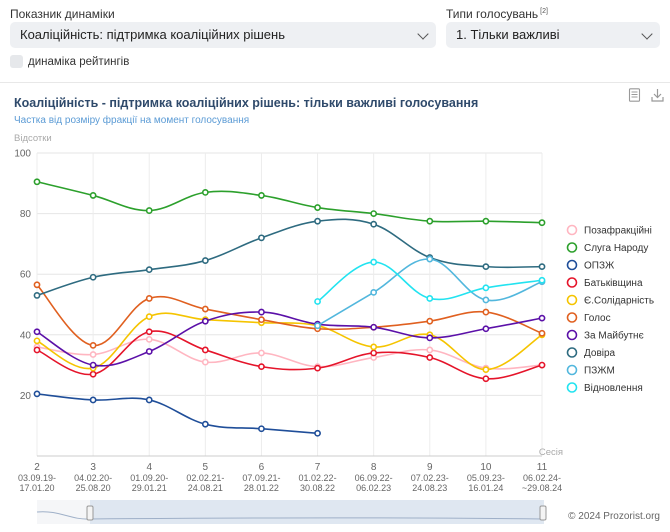  Describe the element at coordinates (69, 61) in the screenshot. I see `rating-dynamics-toggle: динаміка рейтингів` at that location.